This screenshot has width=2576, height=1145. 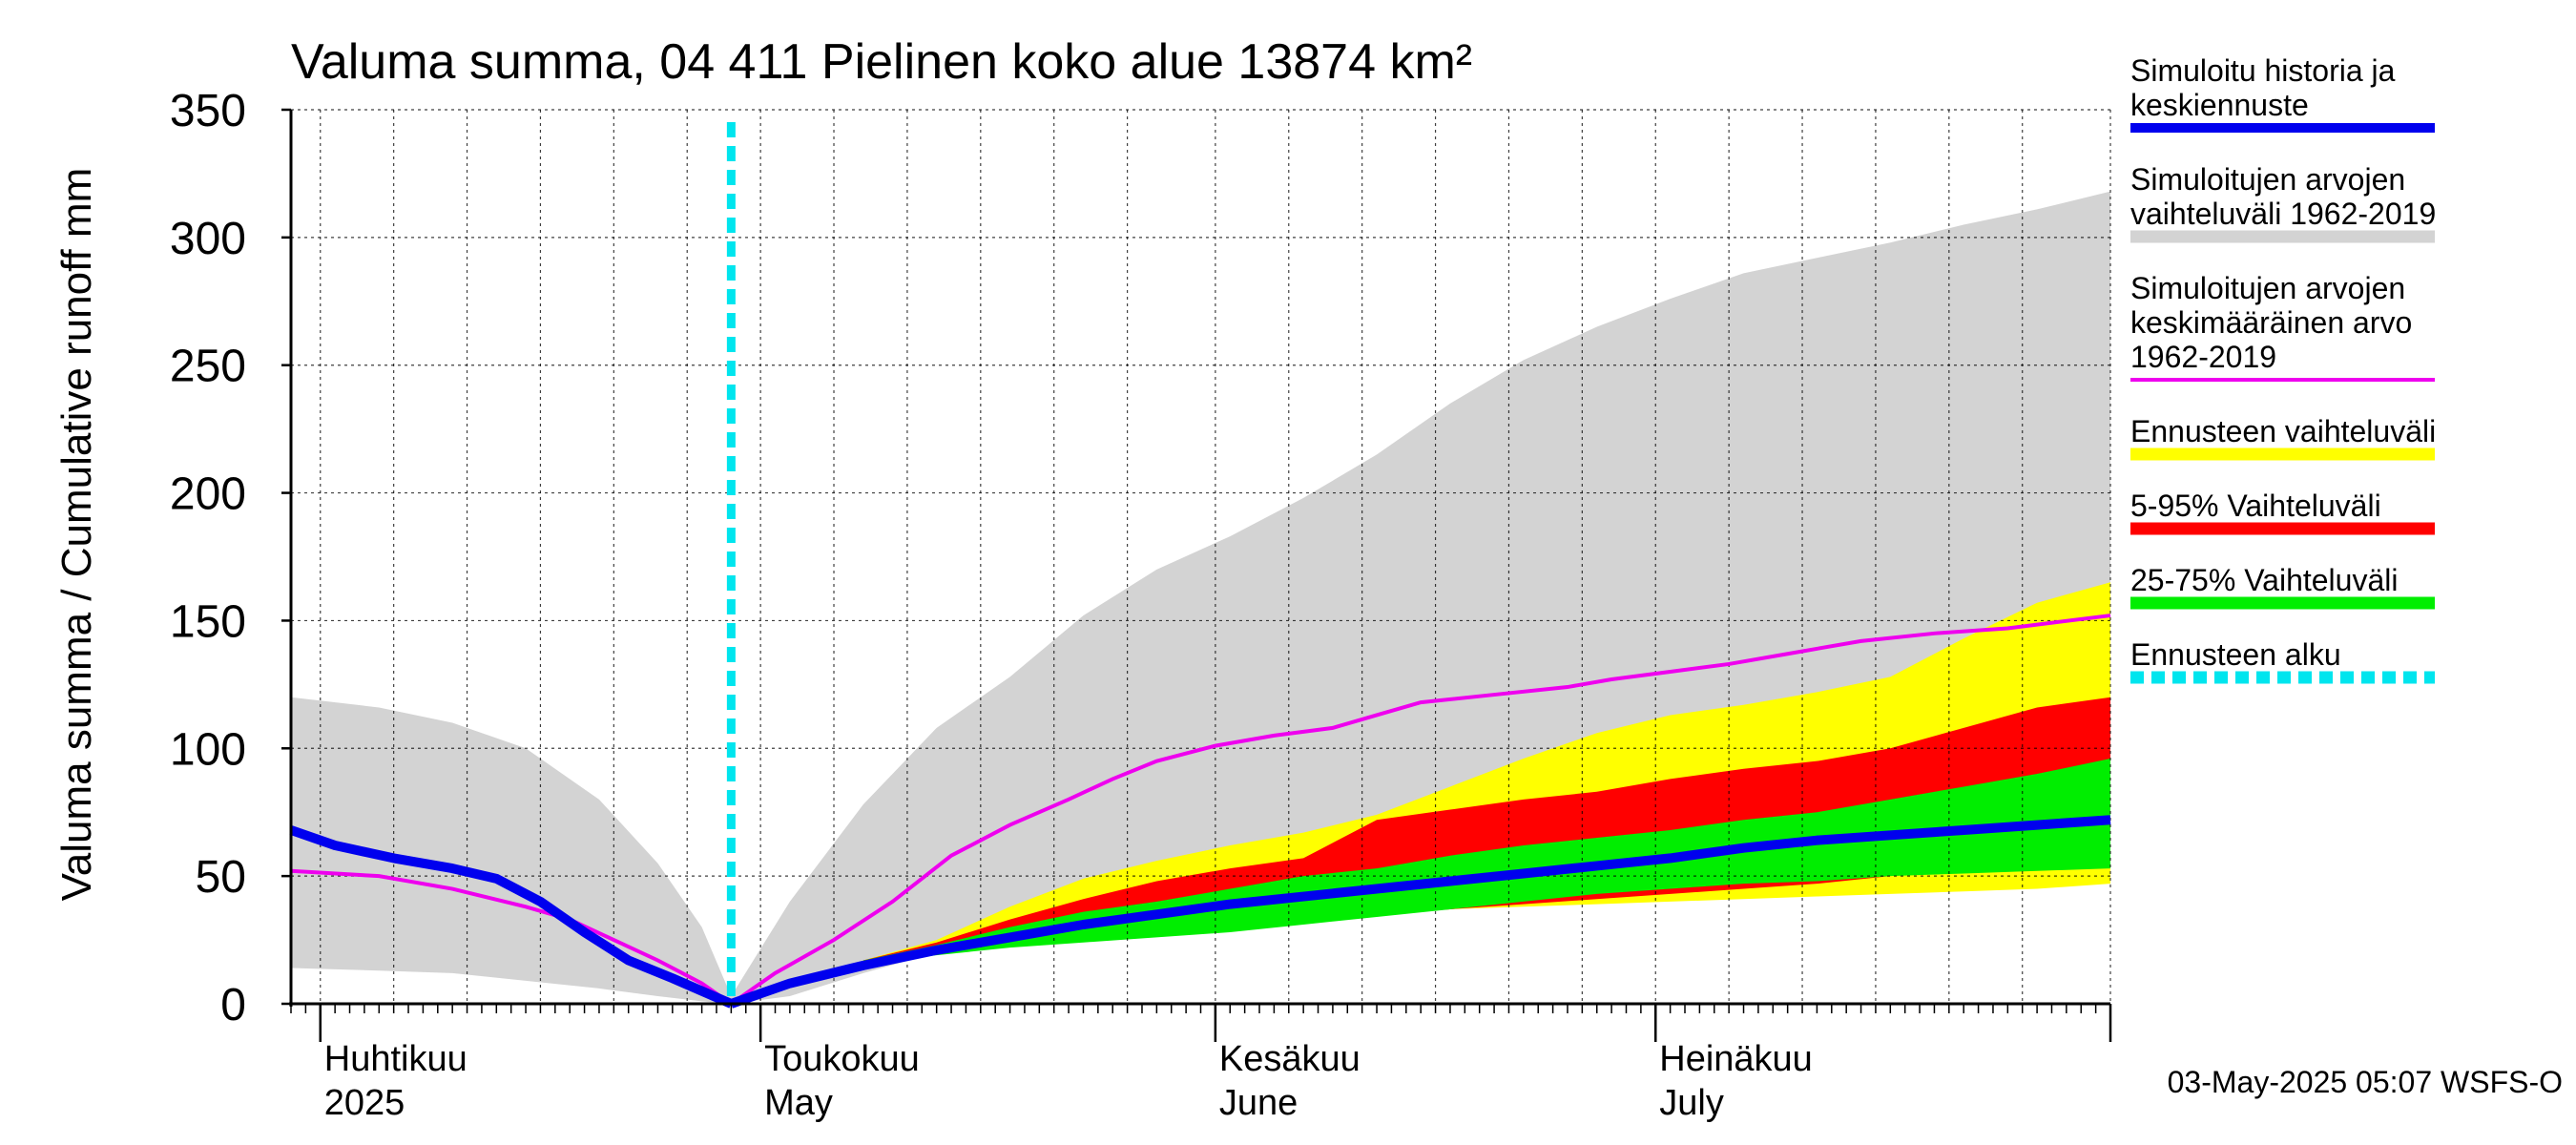 I want to click on legend-label-fc_start: Ennusteen alku, so click(x=2235, y=654).